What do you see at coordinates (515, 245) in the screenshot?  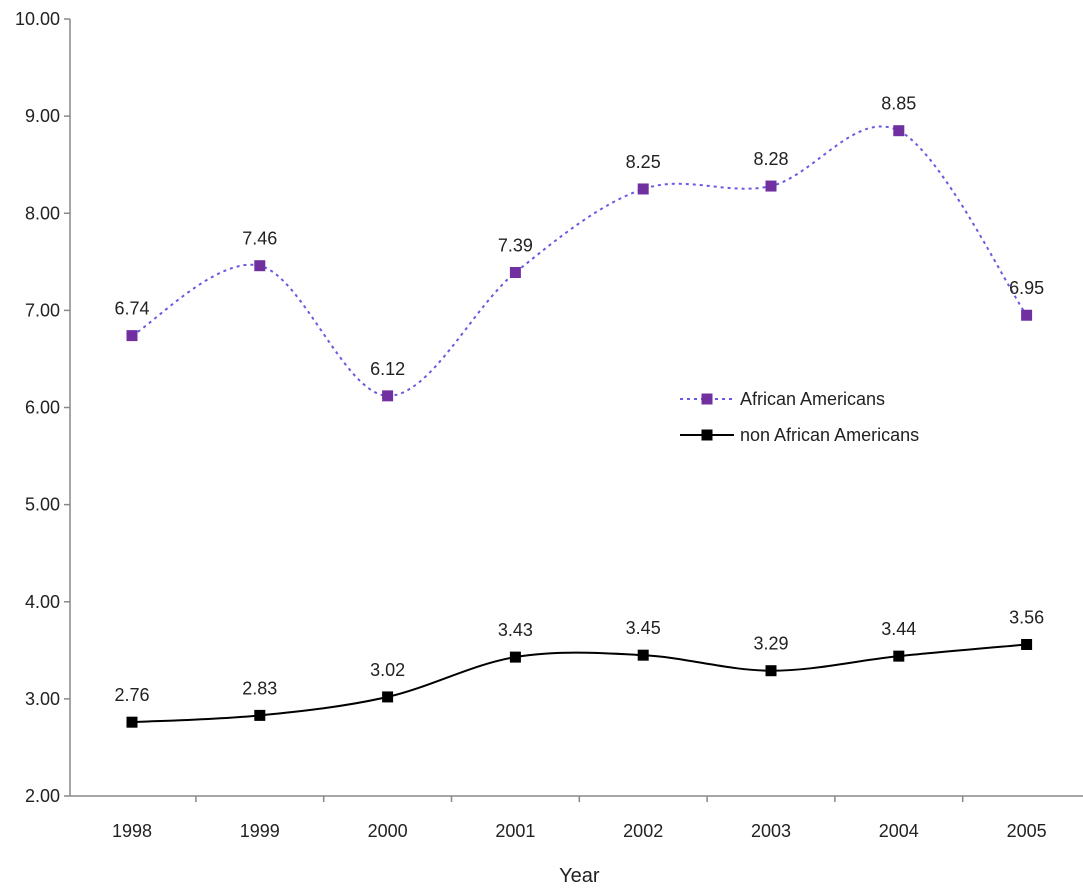 I see `data-label: 7.39` at bounding box center [515, 245].